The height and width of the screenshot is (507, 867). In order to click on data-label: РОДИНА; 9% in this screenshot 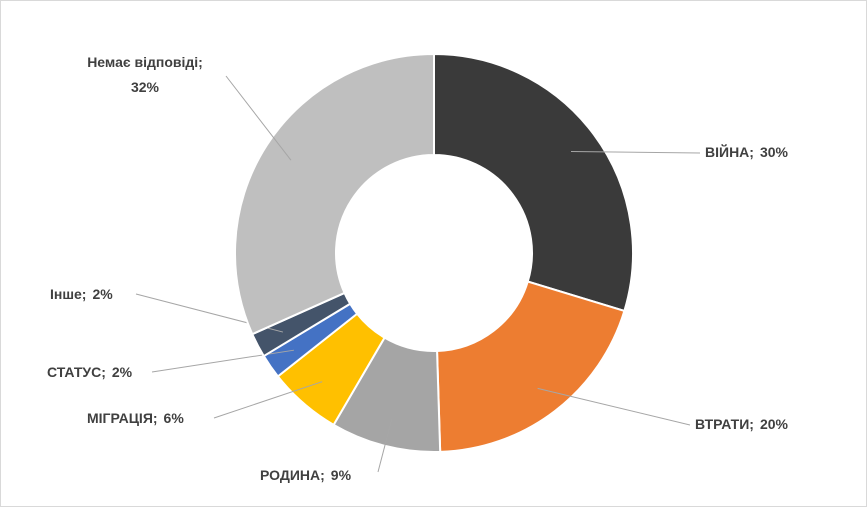, I will do `click(306, 475)`.